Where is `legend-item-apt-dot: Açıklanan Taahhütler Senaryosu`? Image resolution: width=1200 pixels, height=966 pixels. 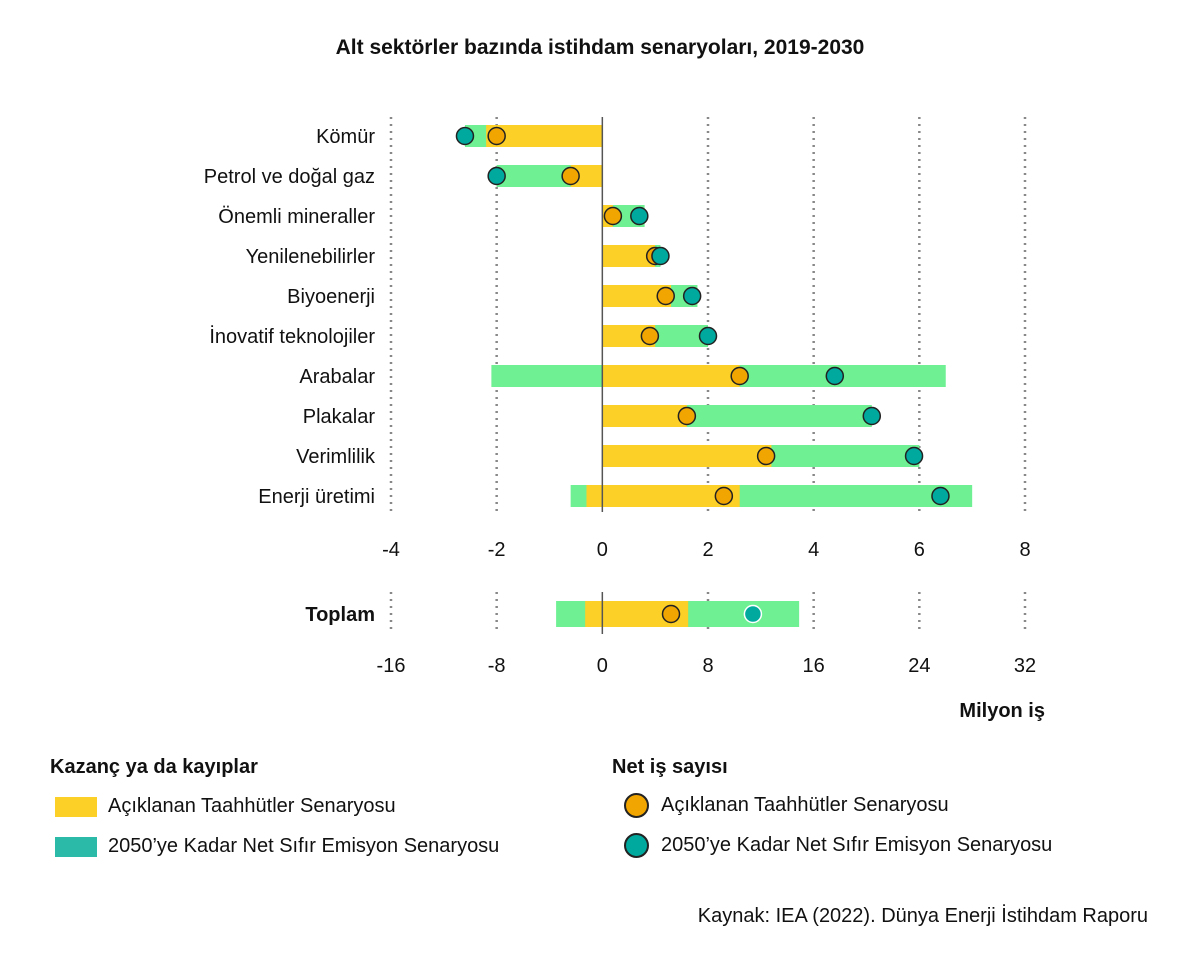 legend-item-apt-dot: Açıklanan Taahhütler Senaryosu is located at coordinates (786, 805).